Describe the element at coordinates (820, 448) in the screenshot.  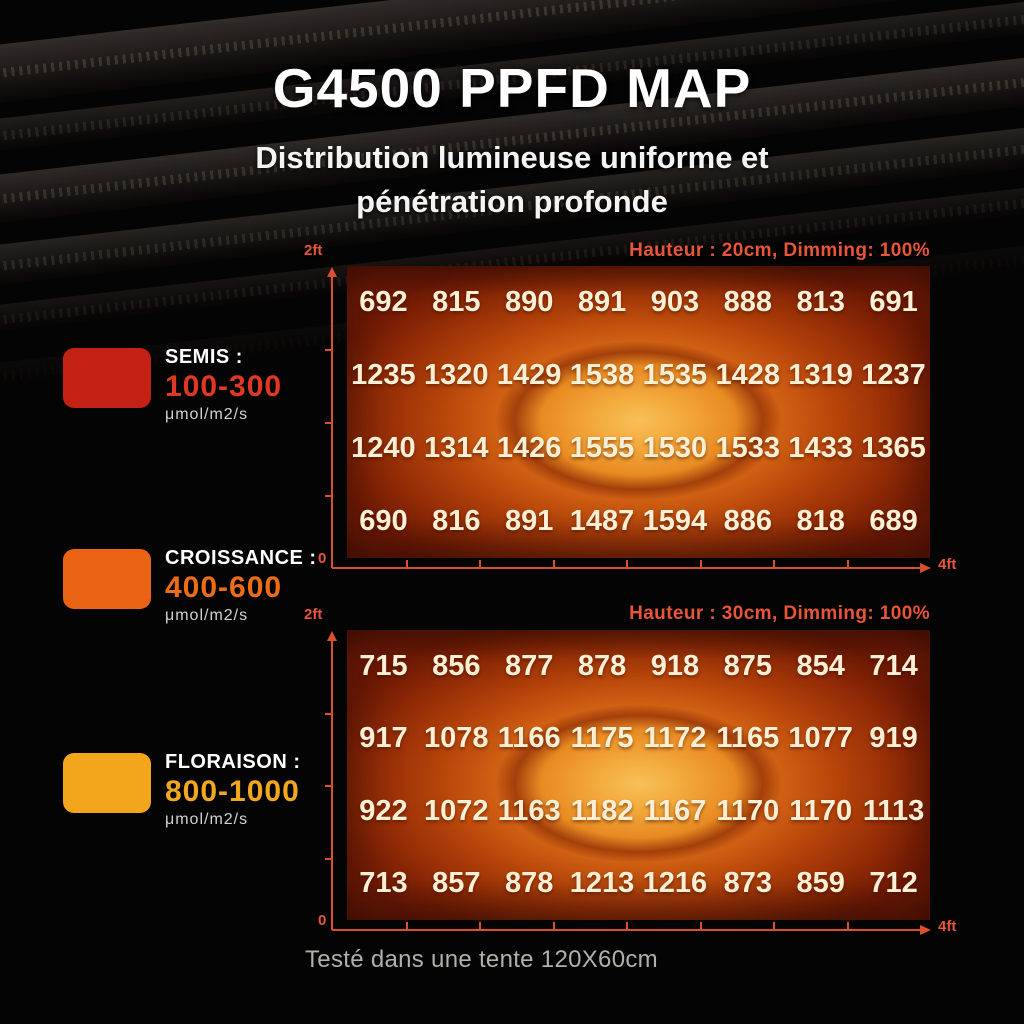
I see `ppfd-value: 1433` at that location.